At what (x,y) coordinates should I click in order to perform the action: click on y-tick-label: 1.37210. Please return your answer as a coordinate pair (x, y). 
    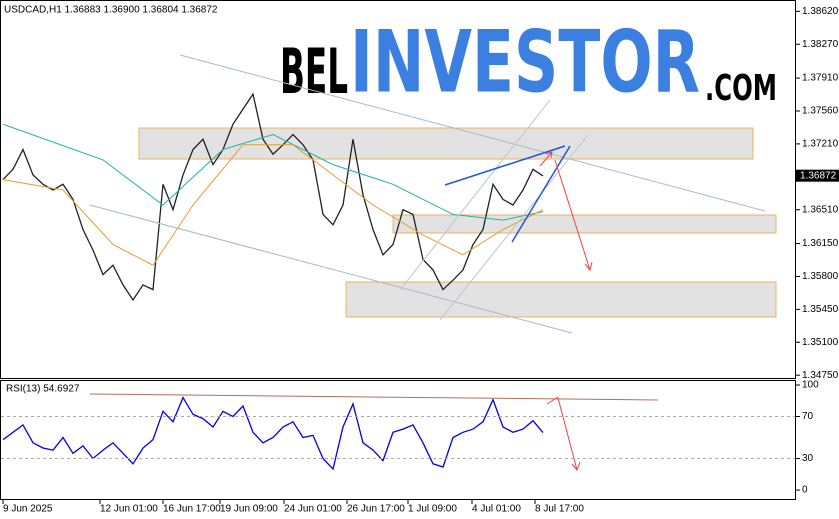
    Looking at the image, I should click on (820, 144).